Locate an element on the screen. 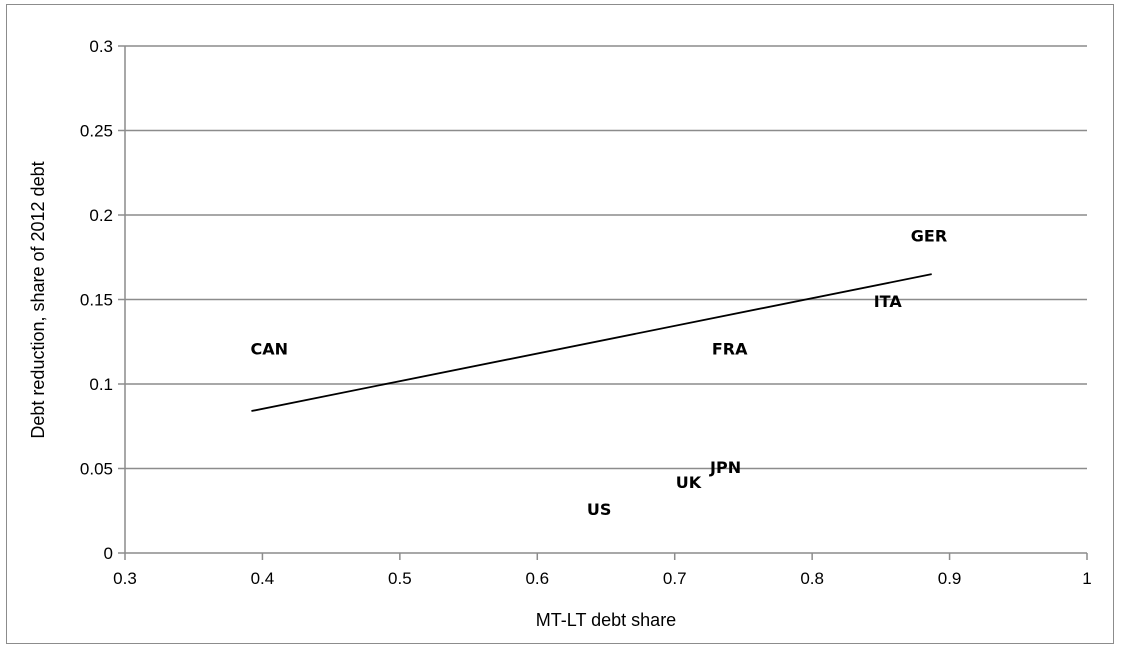  y-tick-label-1: 0.05 is located at coordinates (96, 469).